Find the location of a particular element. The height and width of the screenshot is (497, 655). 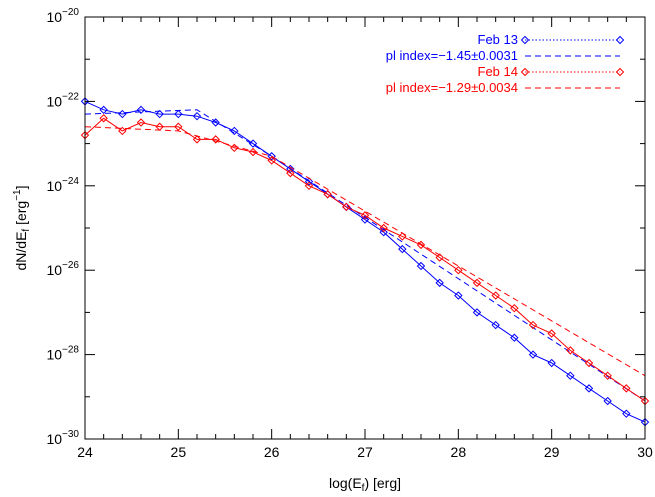

x-tick-label: 29 is located at coordinates (552, 452).